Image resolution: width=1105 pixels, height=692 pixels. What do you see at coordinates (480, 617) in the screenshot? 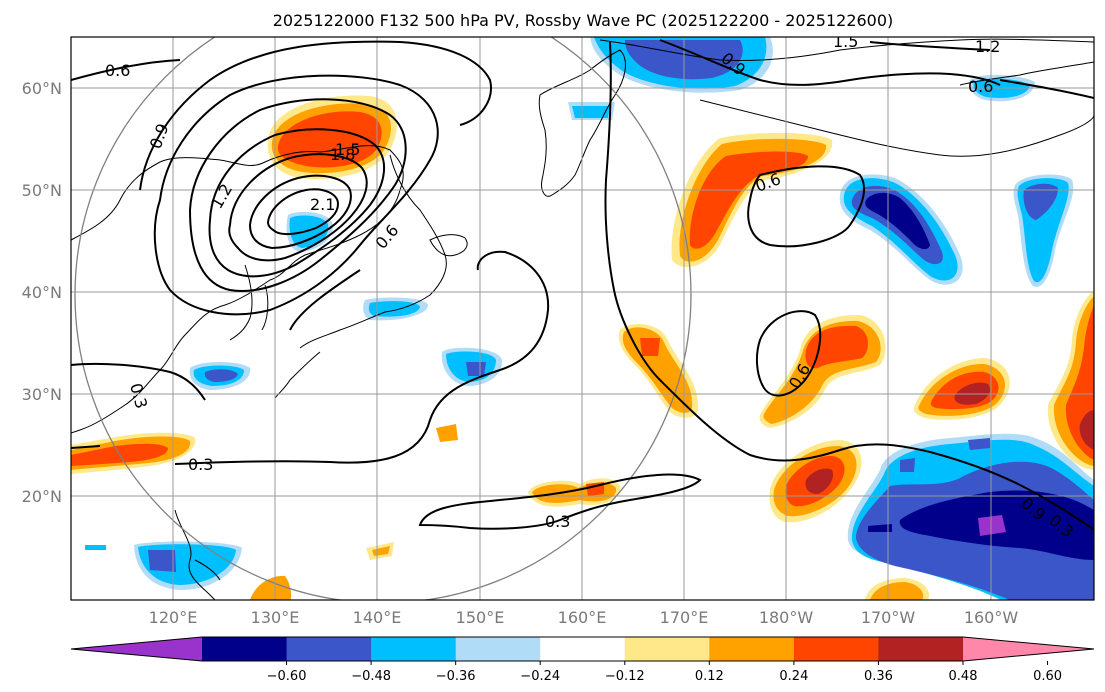
I see `lon-tick-label: 150°E` at bounding box center [480, 617].